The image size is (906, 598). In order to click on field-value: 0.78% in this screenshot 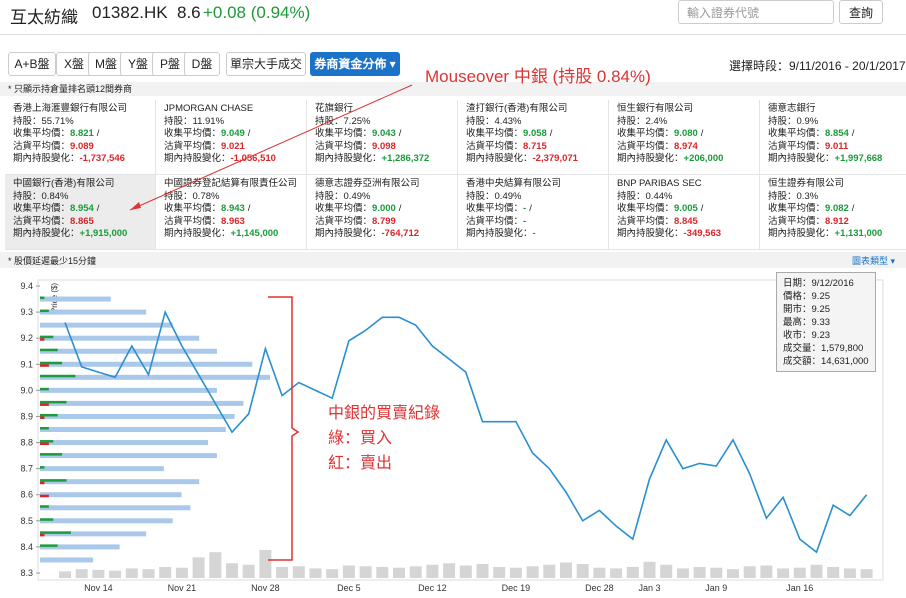, I will do `click(206, 196)`.